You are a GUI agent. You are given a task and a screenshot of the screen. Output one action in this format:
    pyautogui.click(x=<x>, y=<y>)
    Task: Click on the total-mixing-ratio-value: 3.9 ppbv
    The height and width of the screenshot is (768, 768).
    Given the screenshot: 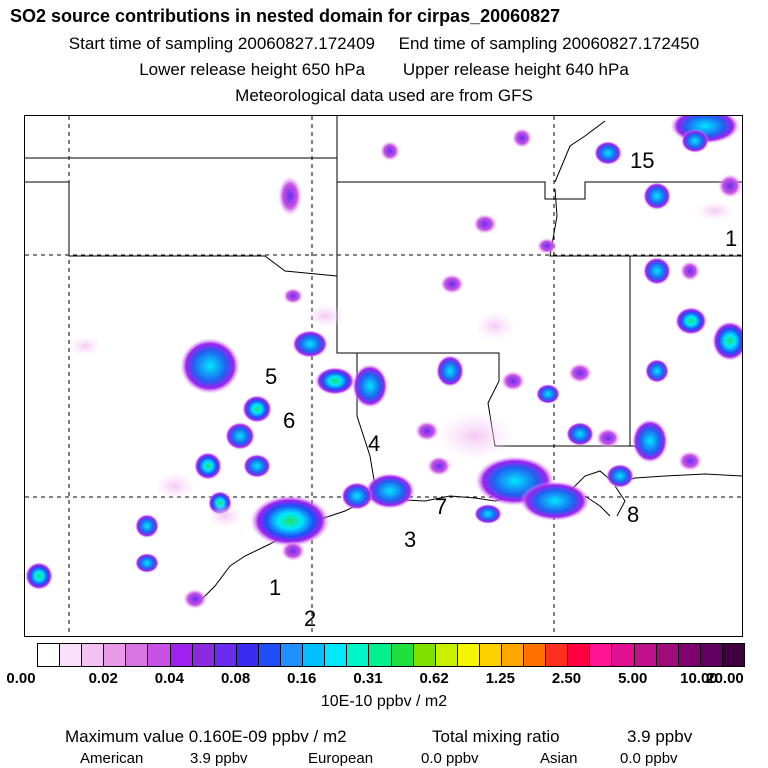 What is the action you would take?
    pyautogui.click(x=660, y=736)
    